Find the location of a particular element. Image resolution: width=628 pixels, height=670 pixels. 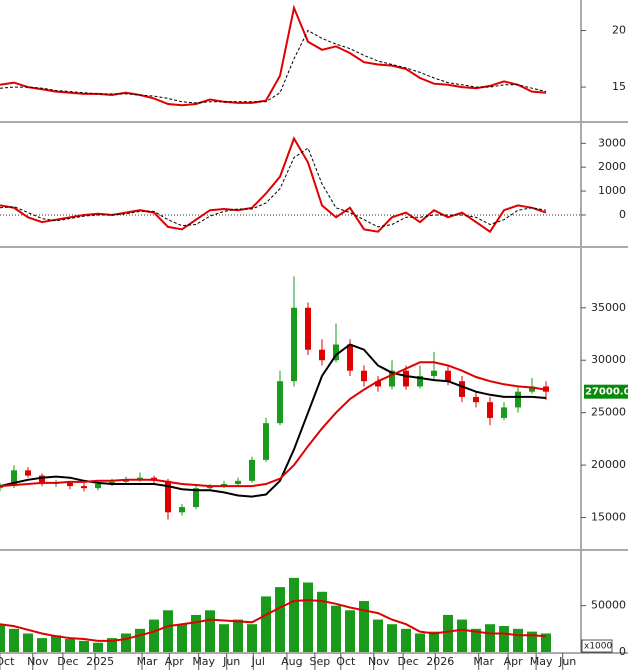

unit-label: x1000 is located at coordinates (598, 647).